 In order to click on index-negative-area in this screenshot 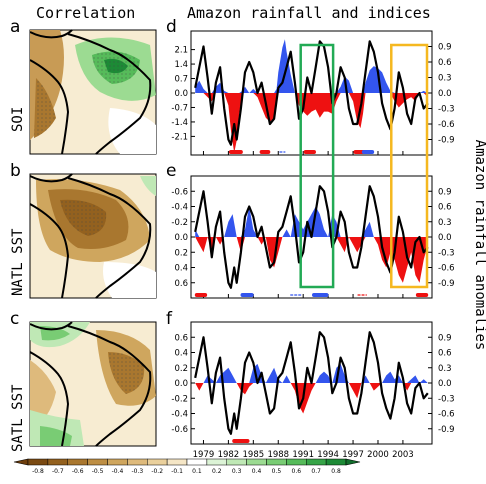, I will do `click(311, 398)`.